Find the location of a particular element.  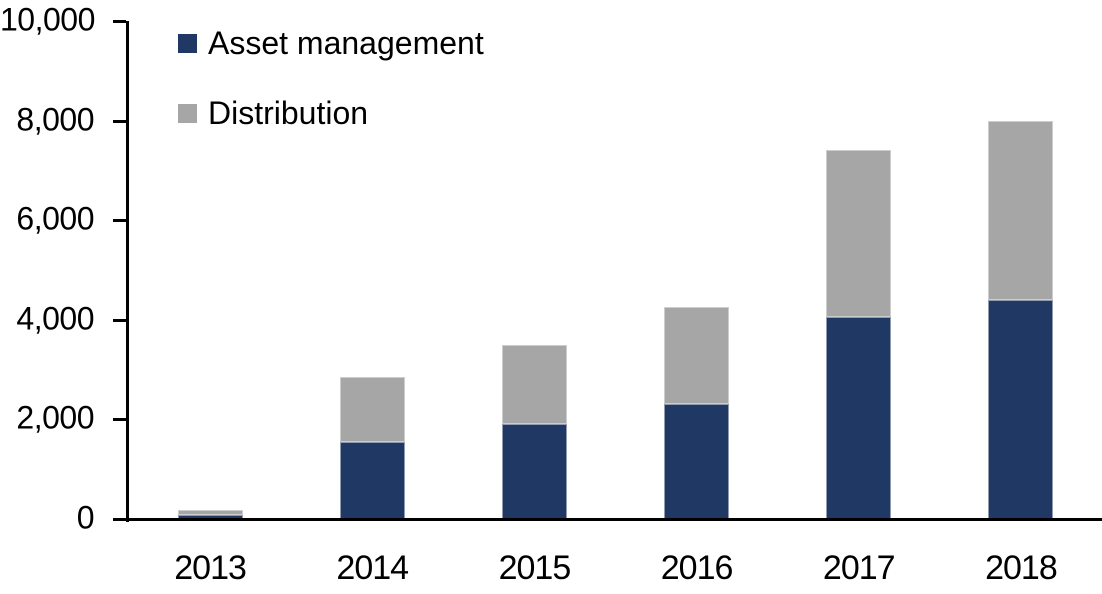

x-tick-label-2017: 2017 is located at coordinates (859, 568).